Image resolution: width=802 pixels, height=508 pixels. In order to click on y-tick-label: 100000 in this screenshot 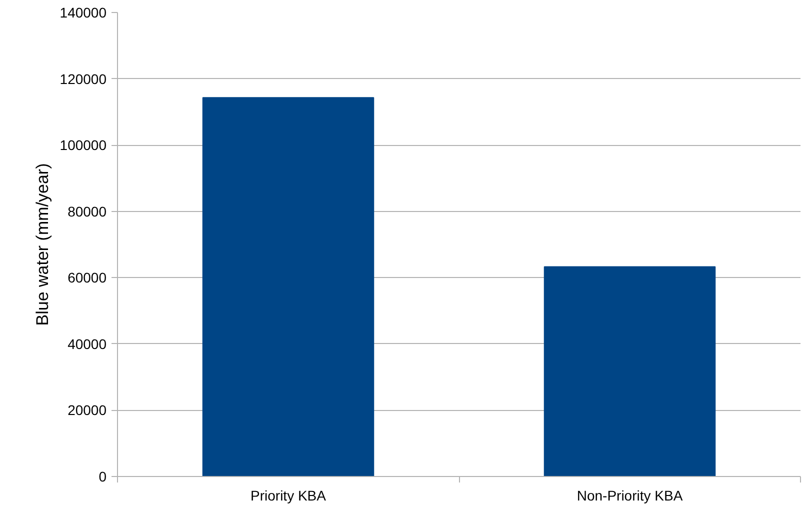, I will do `click(83, 145)`.